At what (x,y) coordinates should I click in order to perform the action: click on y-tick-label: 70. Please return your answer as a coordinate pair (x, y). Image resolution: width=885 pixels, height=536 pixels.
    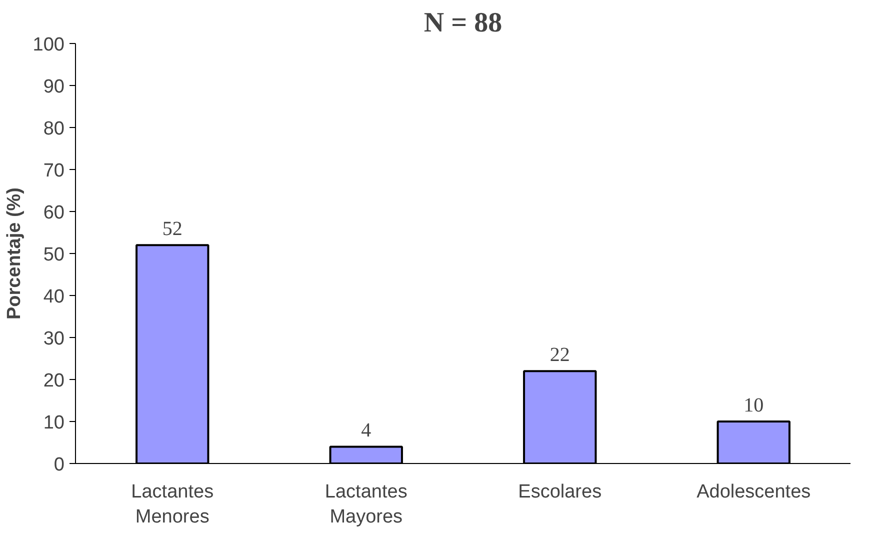
    Looking at the image, I should click on (54, 171).